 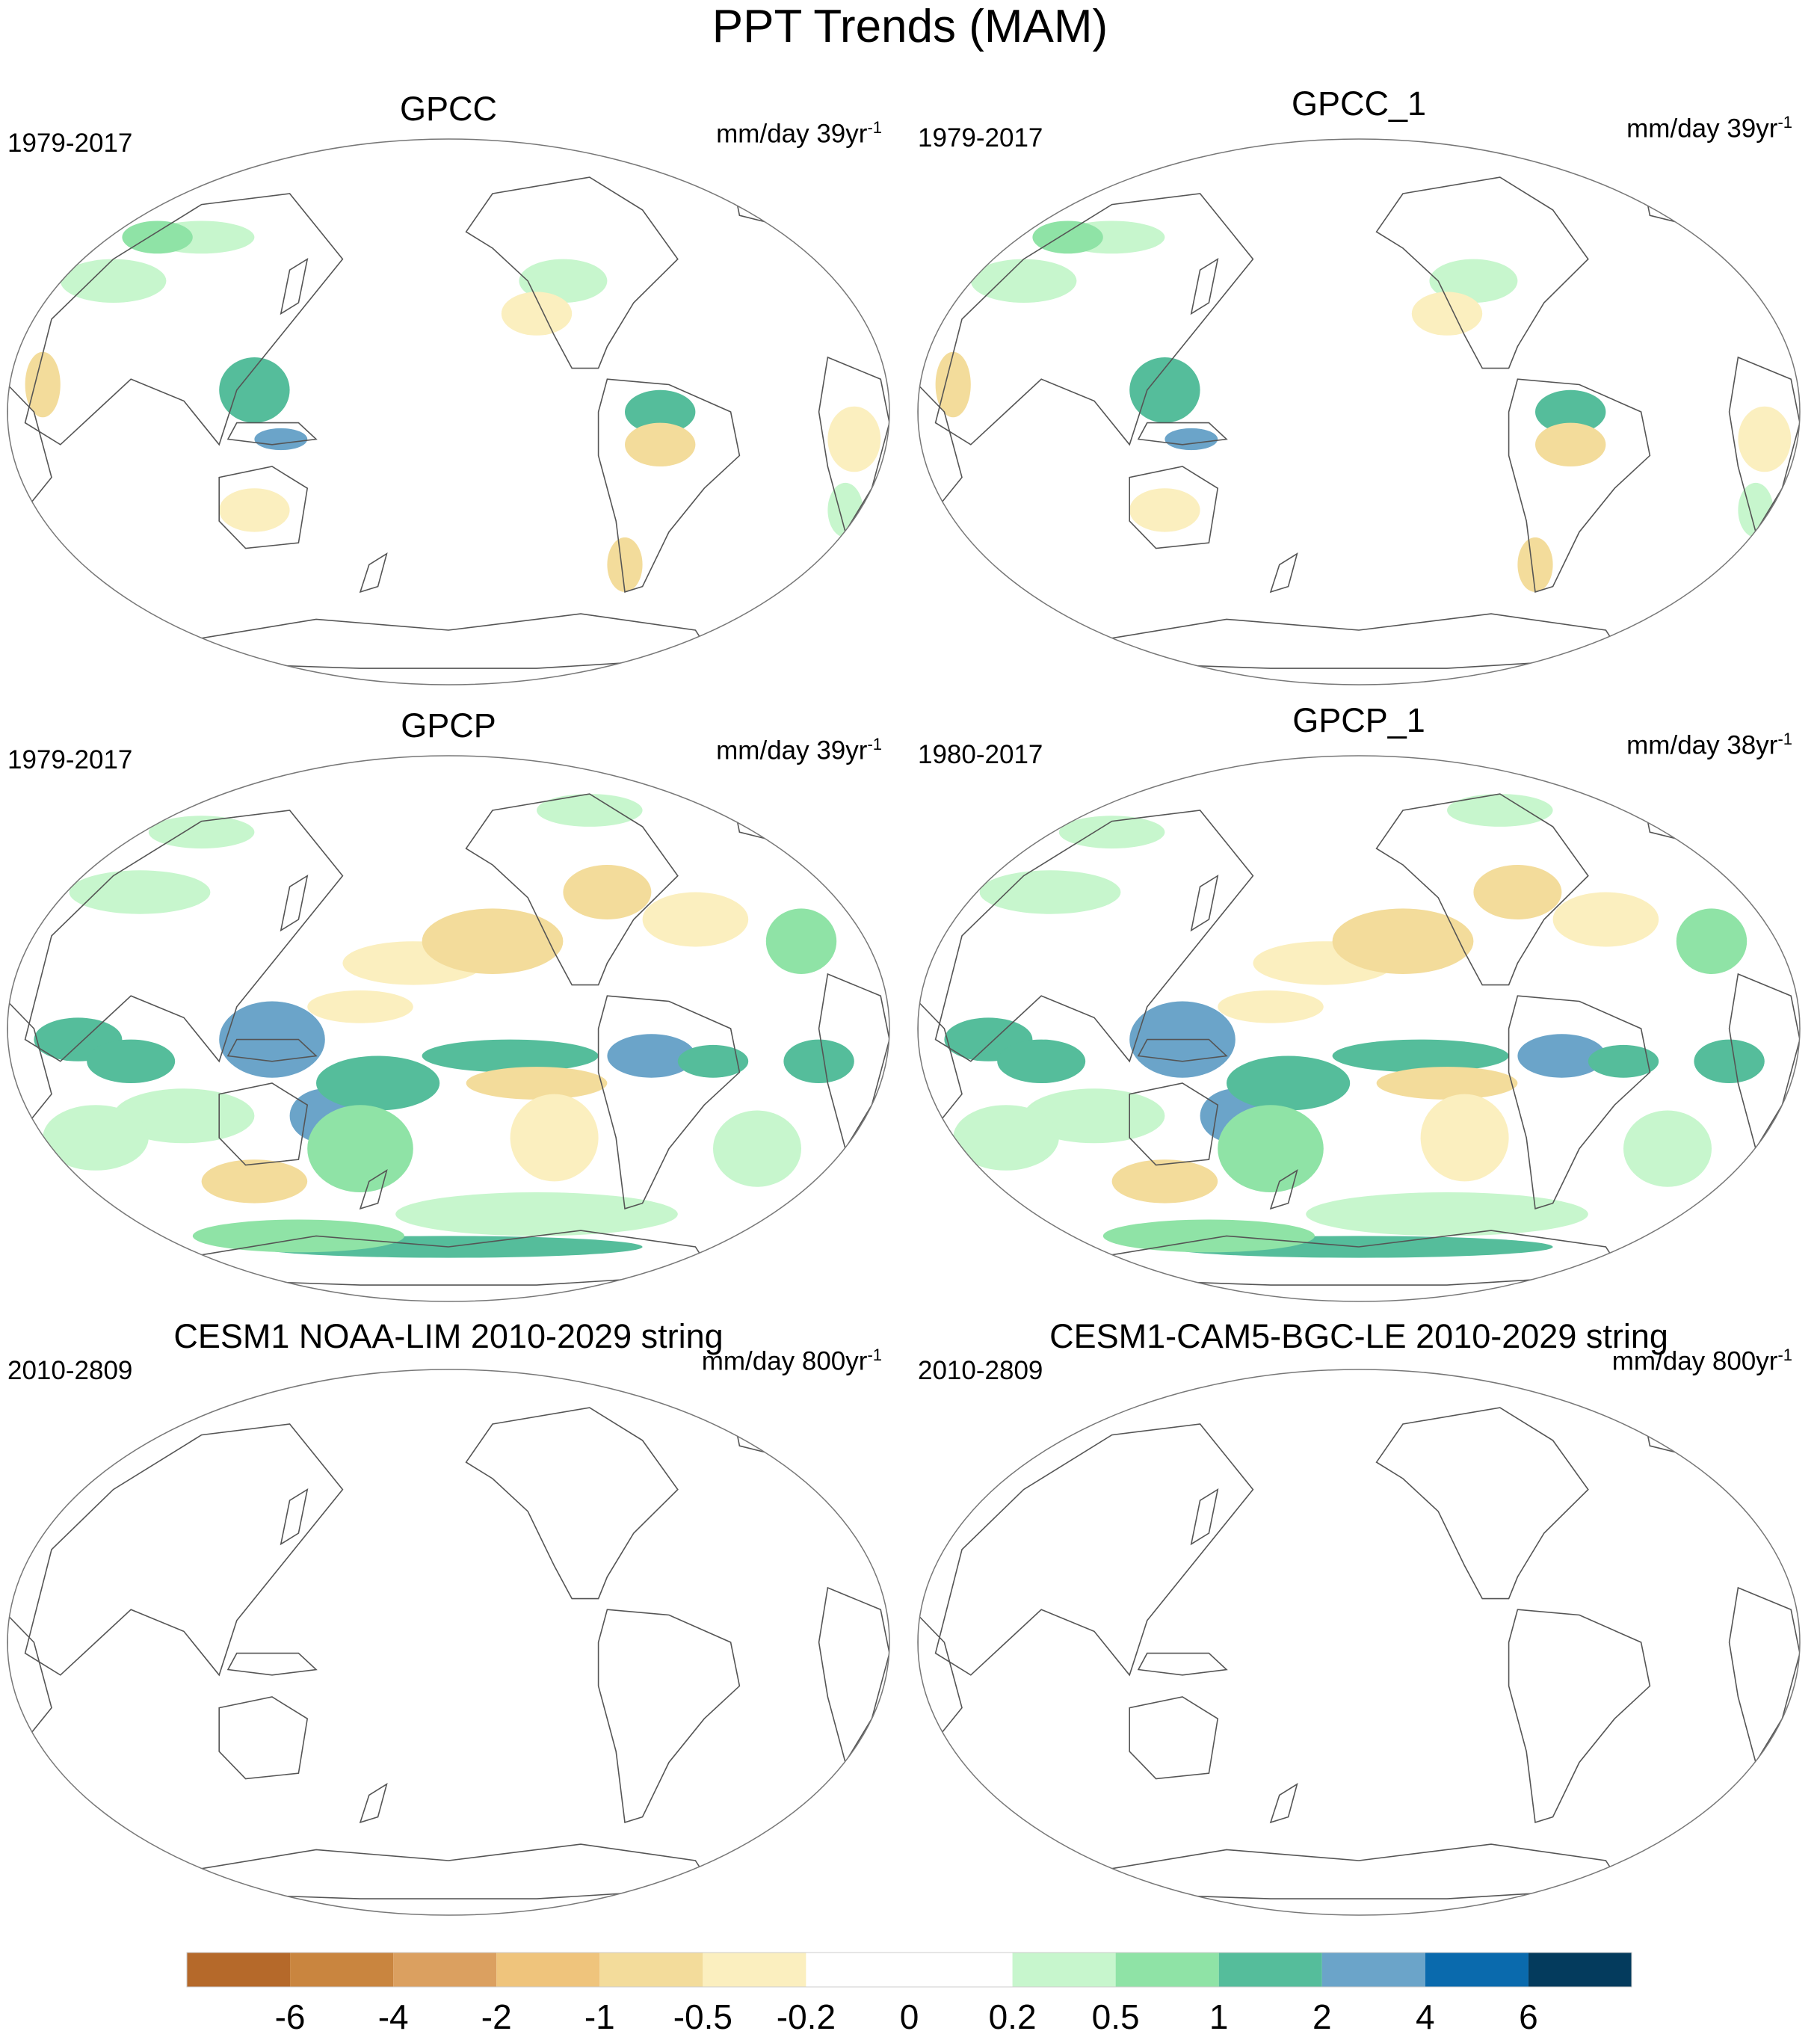 What do you see at coordinates (1359, 103) in the screenshot?
I see `panel-title: GPCC_1` at bounding box center [1359, 103].